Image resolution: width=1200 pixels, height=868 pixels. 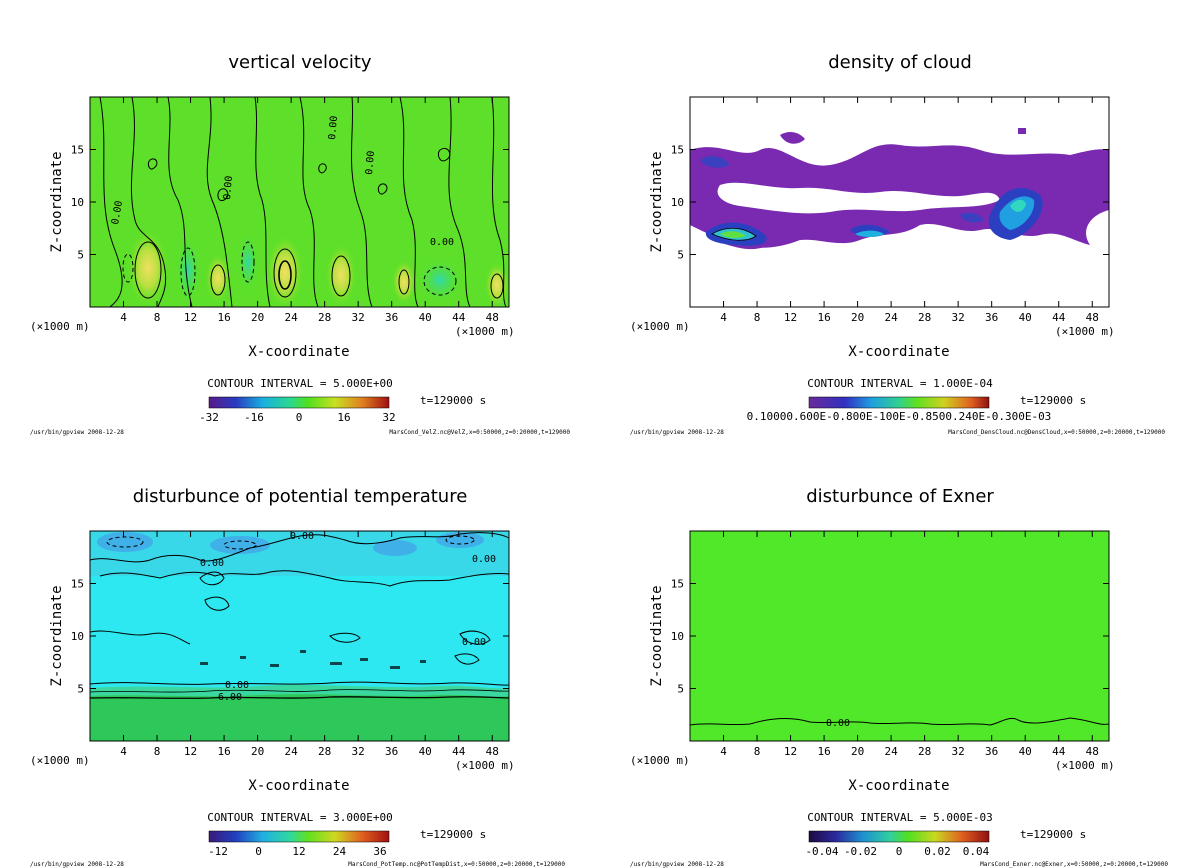 I want to click on colorbar-tick-label: 24, so click(x=340, y=851).